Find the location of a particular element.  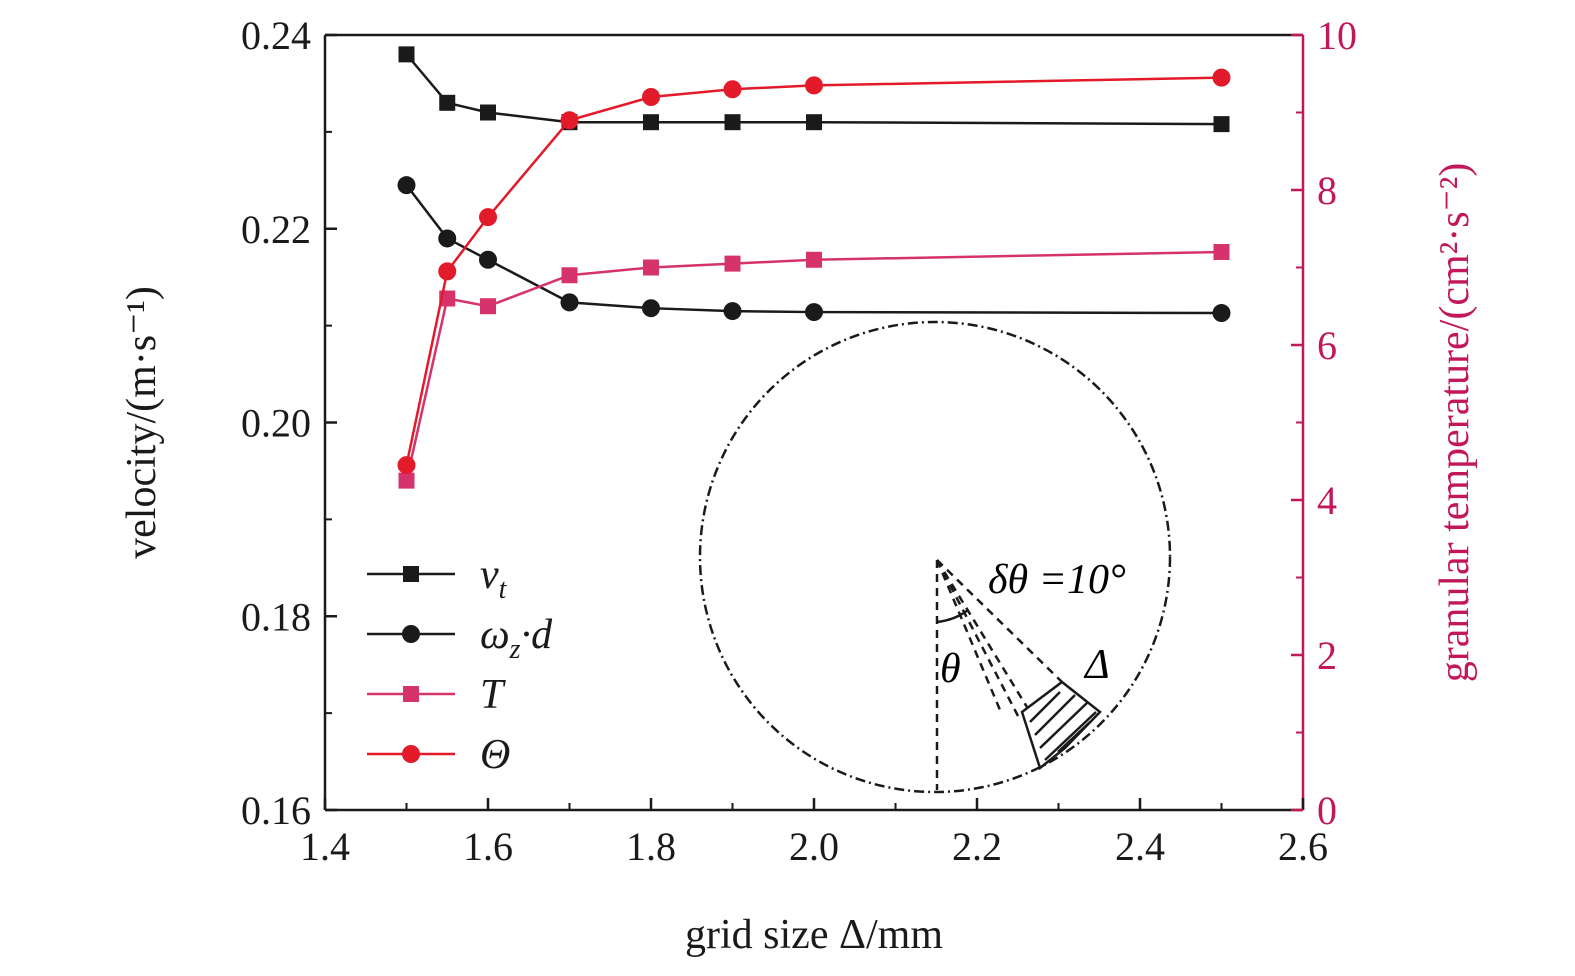

x-tick-label: 2.4 is located at coordinates (1140, 846).